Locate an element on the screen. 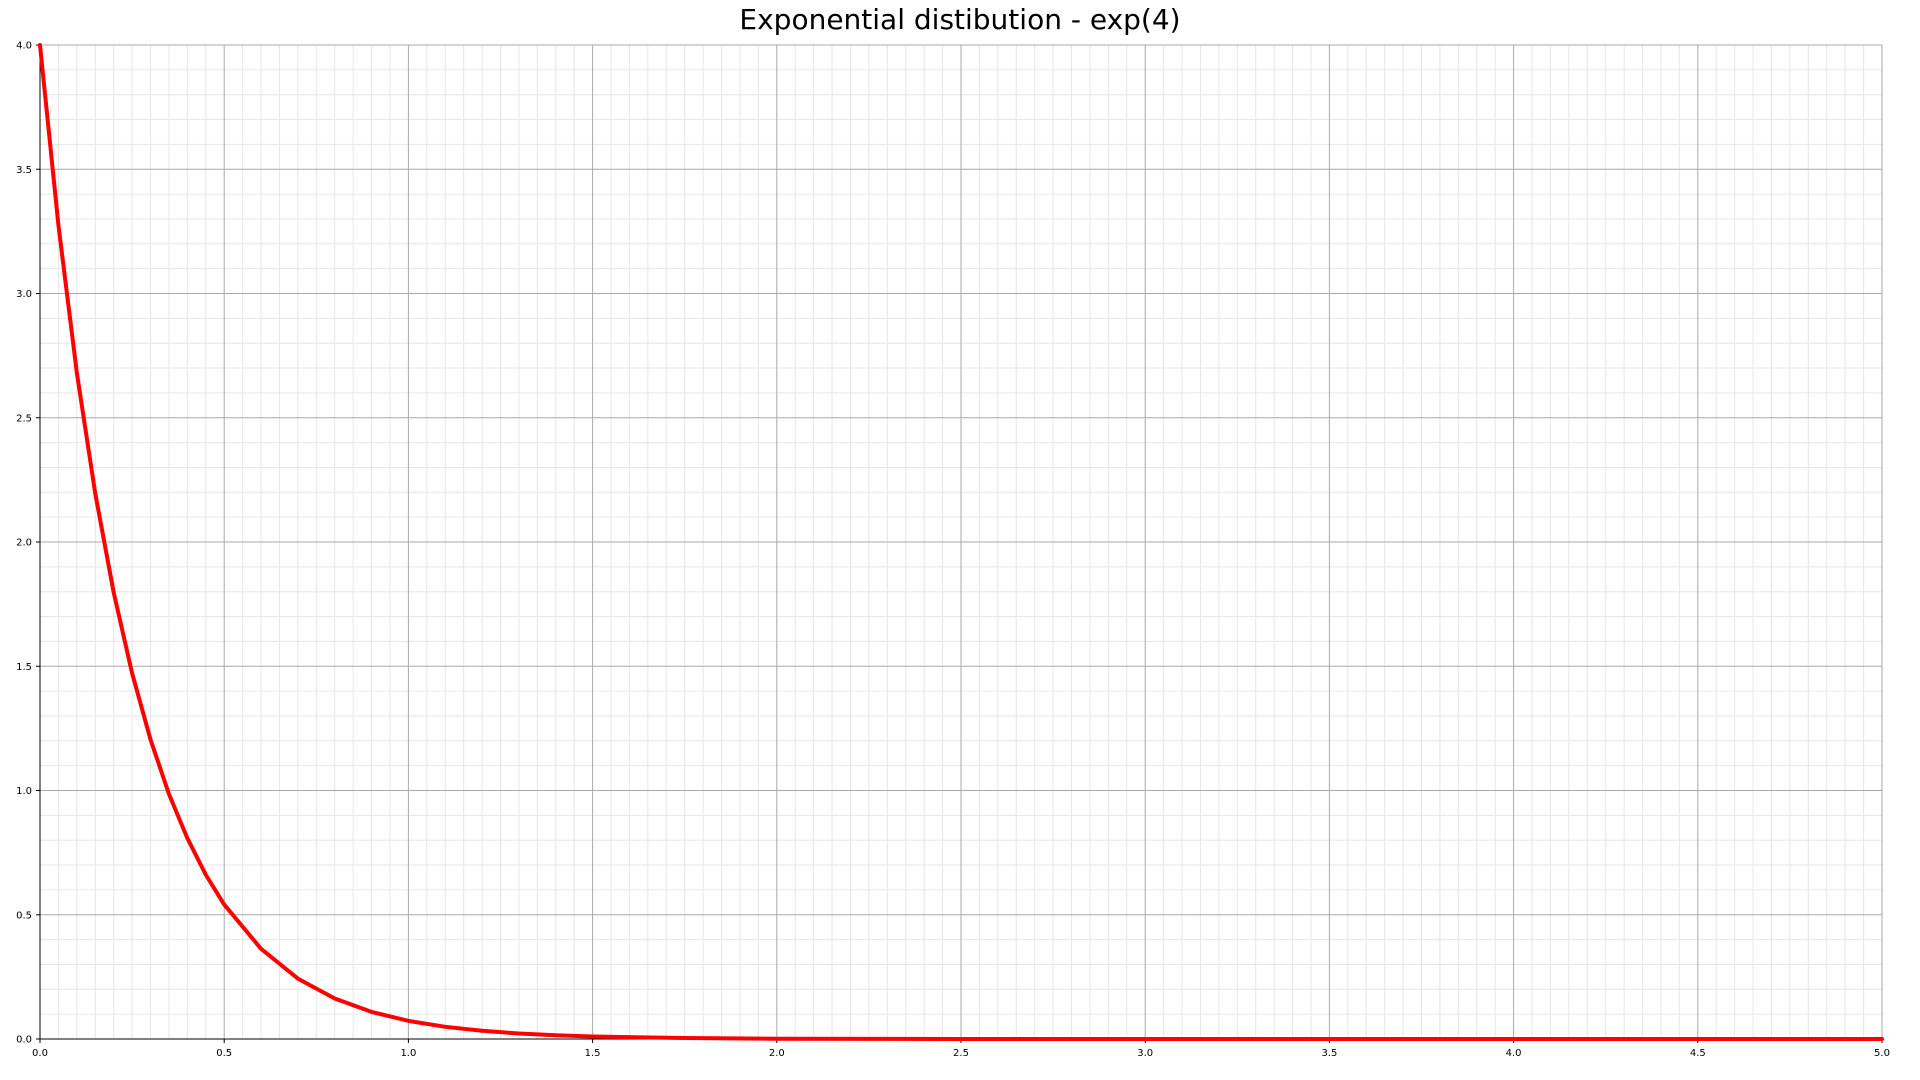  x-tick-label: 4.0 is located at coordinates (1514, 1053).